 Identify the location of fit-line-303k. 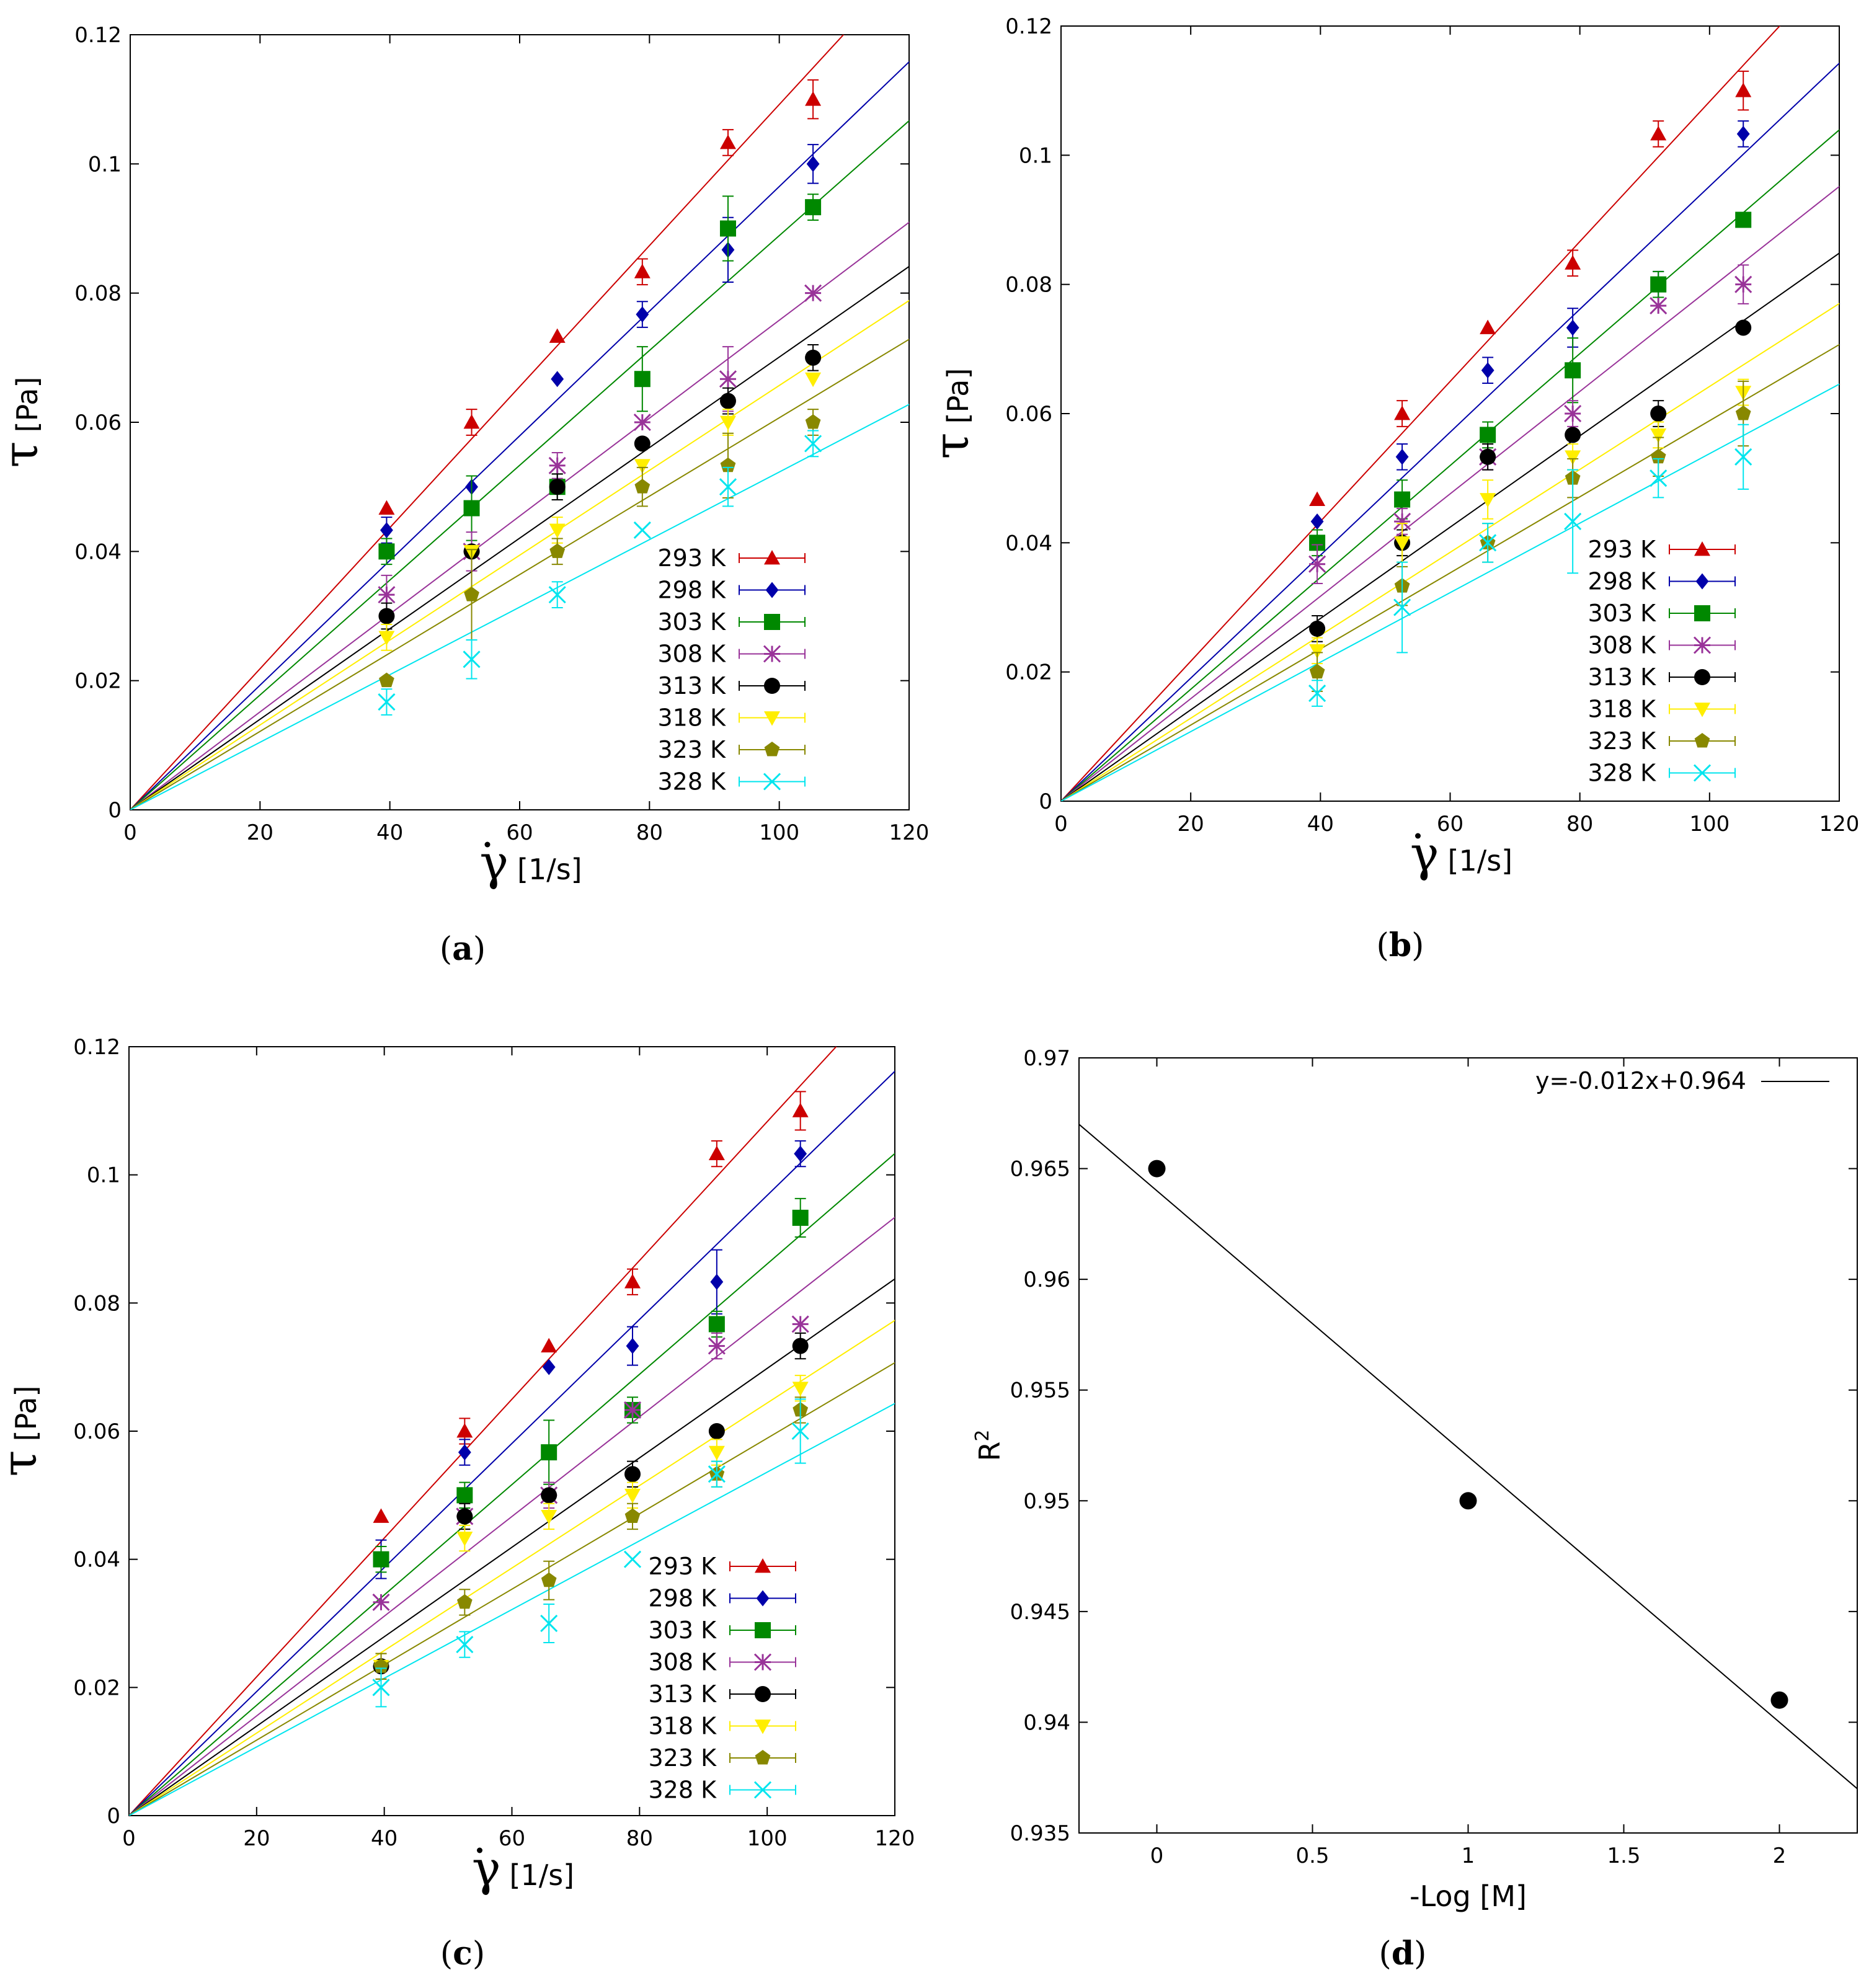
(512, 1484).